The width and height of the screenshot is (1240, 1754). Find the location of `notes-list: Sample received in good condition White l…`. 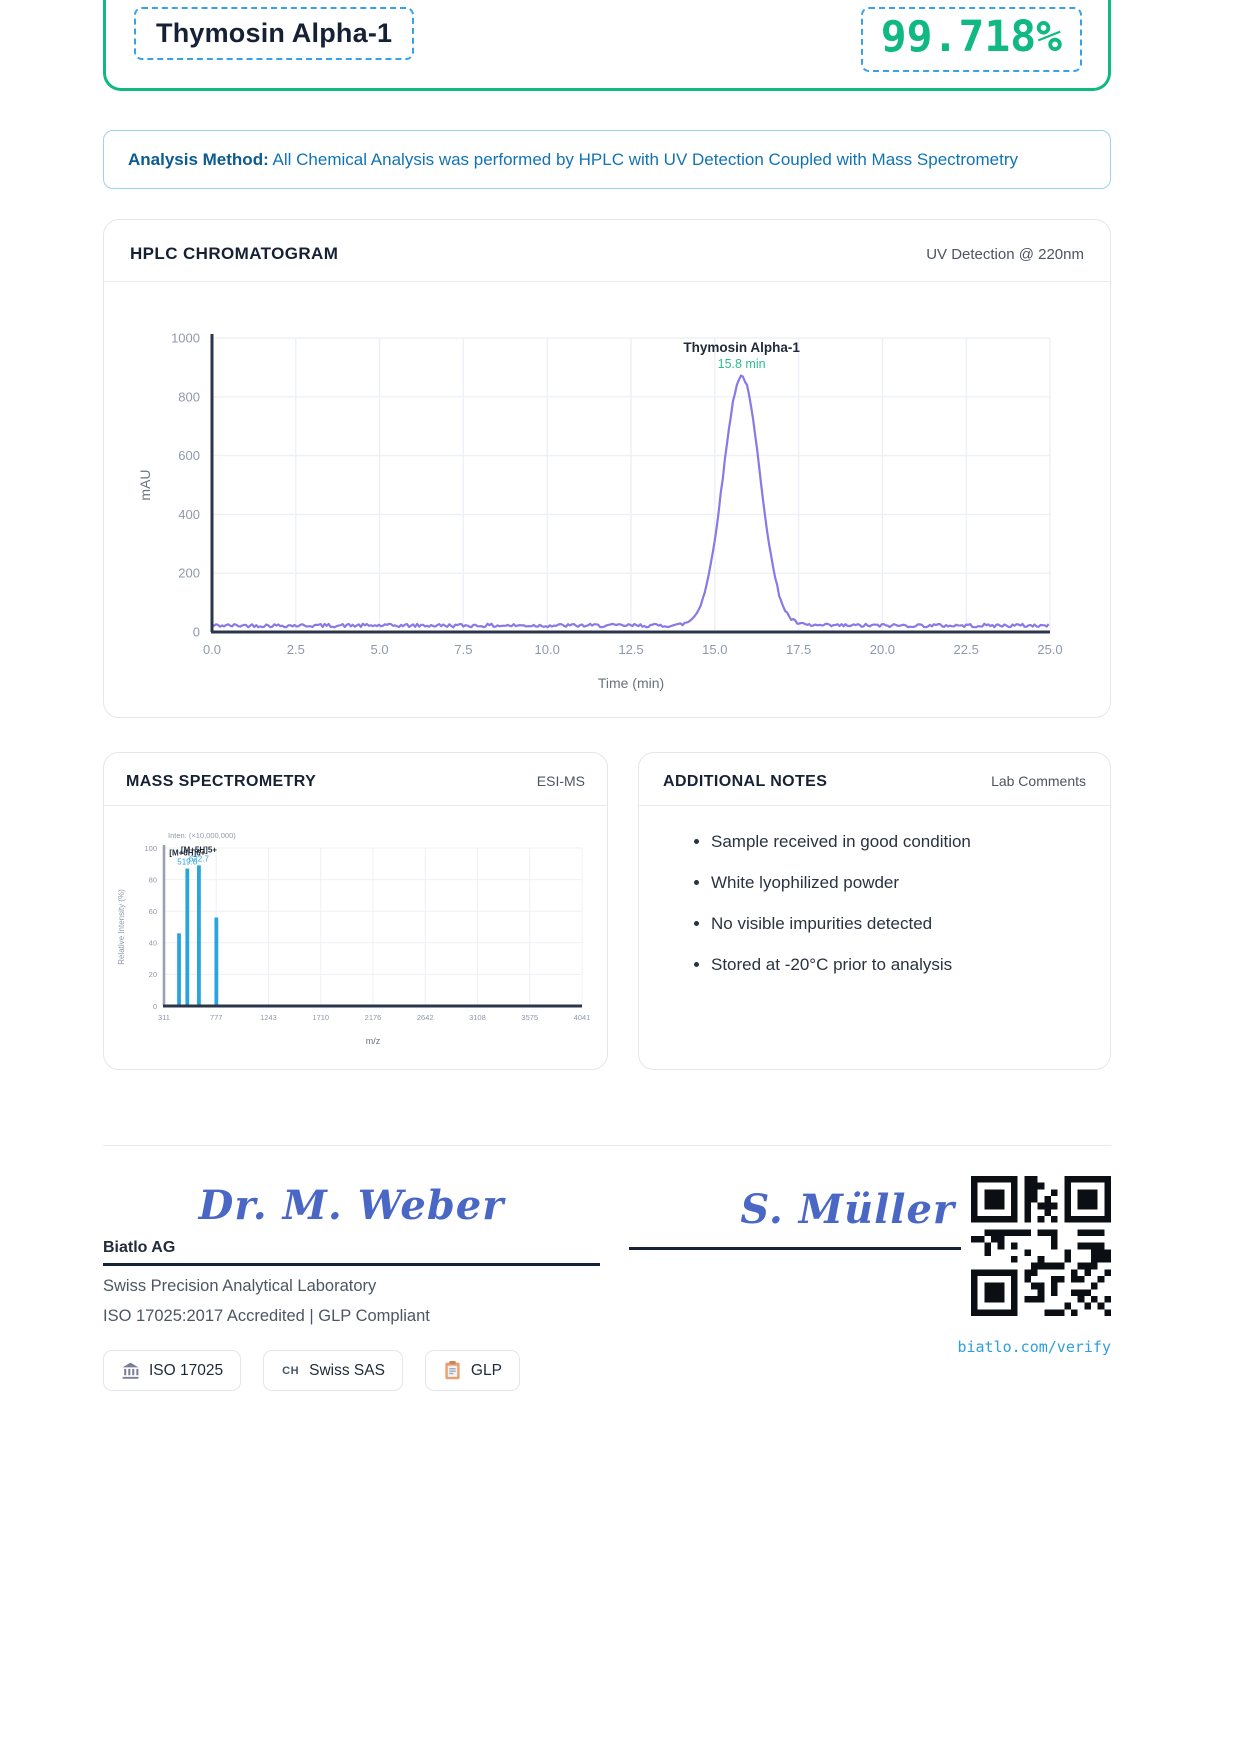

notes-list: Sample received in good condition White l… is located at coordinates (874, 903).